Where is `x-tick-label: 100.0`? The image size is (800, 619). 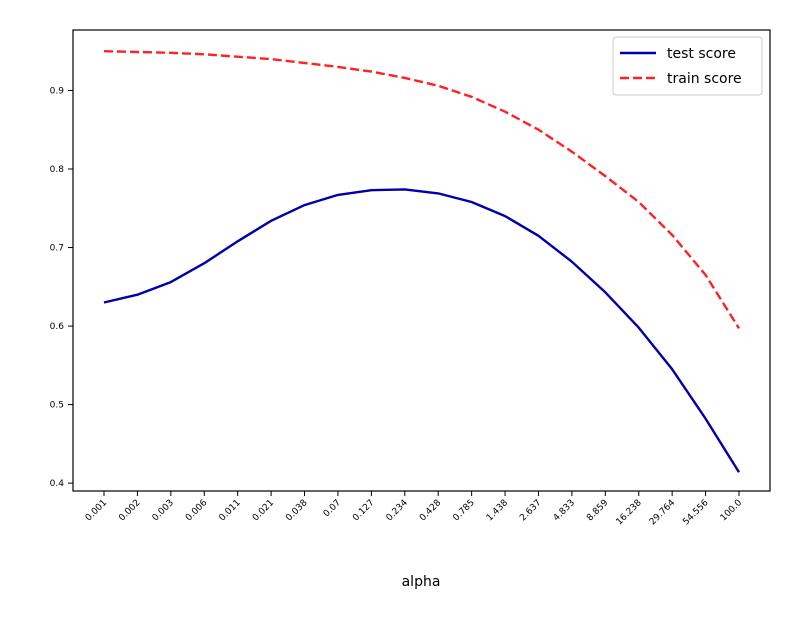
x-tick-label: 100.0 is located at coordinates (731, 510).